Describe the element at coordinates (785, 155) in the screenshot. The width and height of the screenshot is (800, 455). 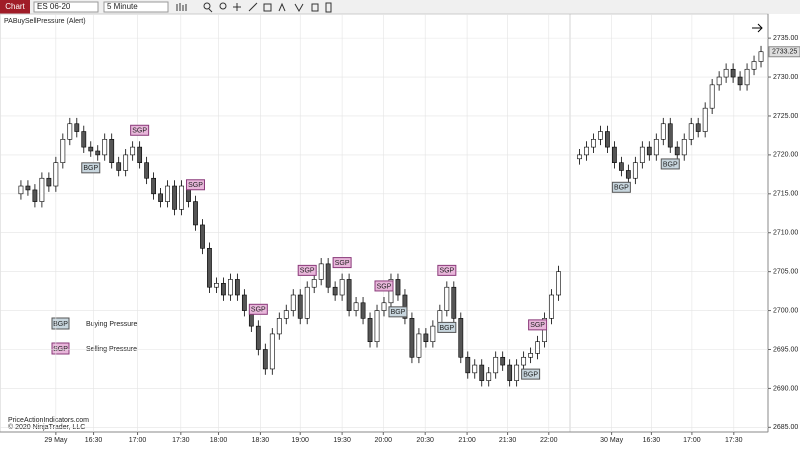
I see `y-tick-label: 2720.00` at that location.